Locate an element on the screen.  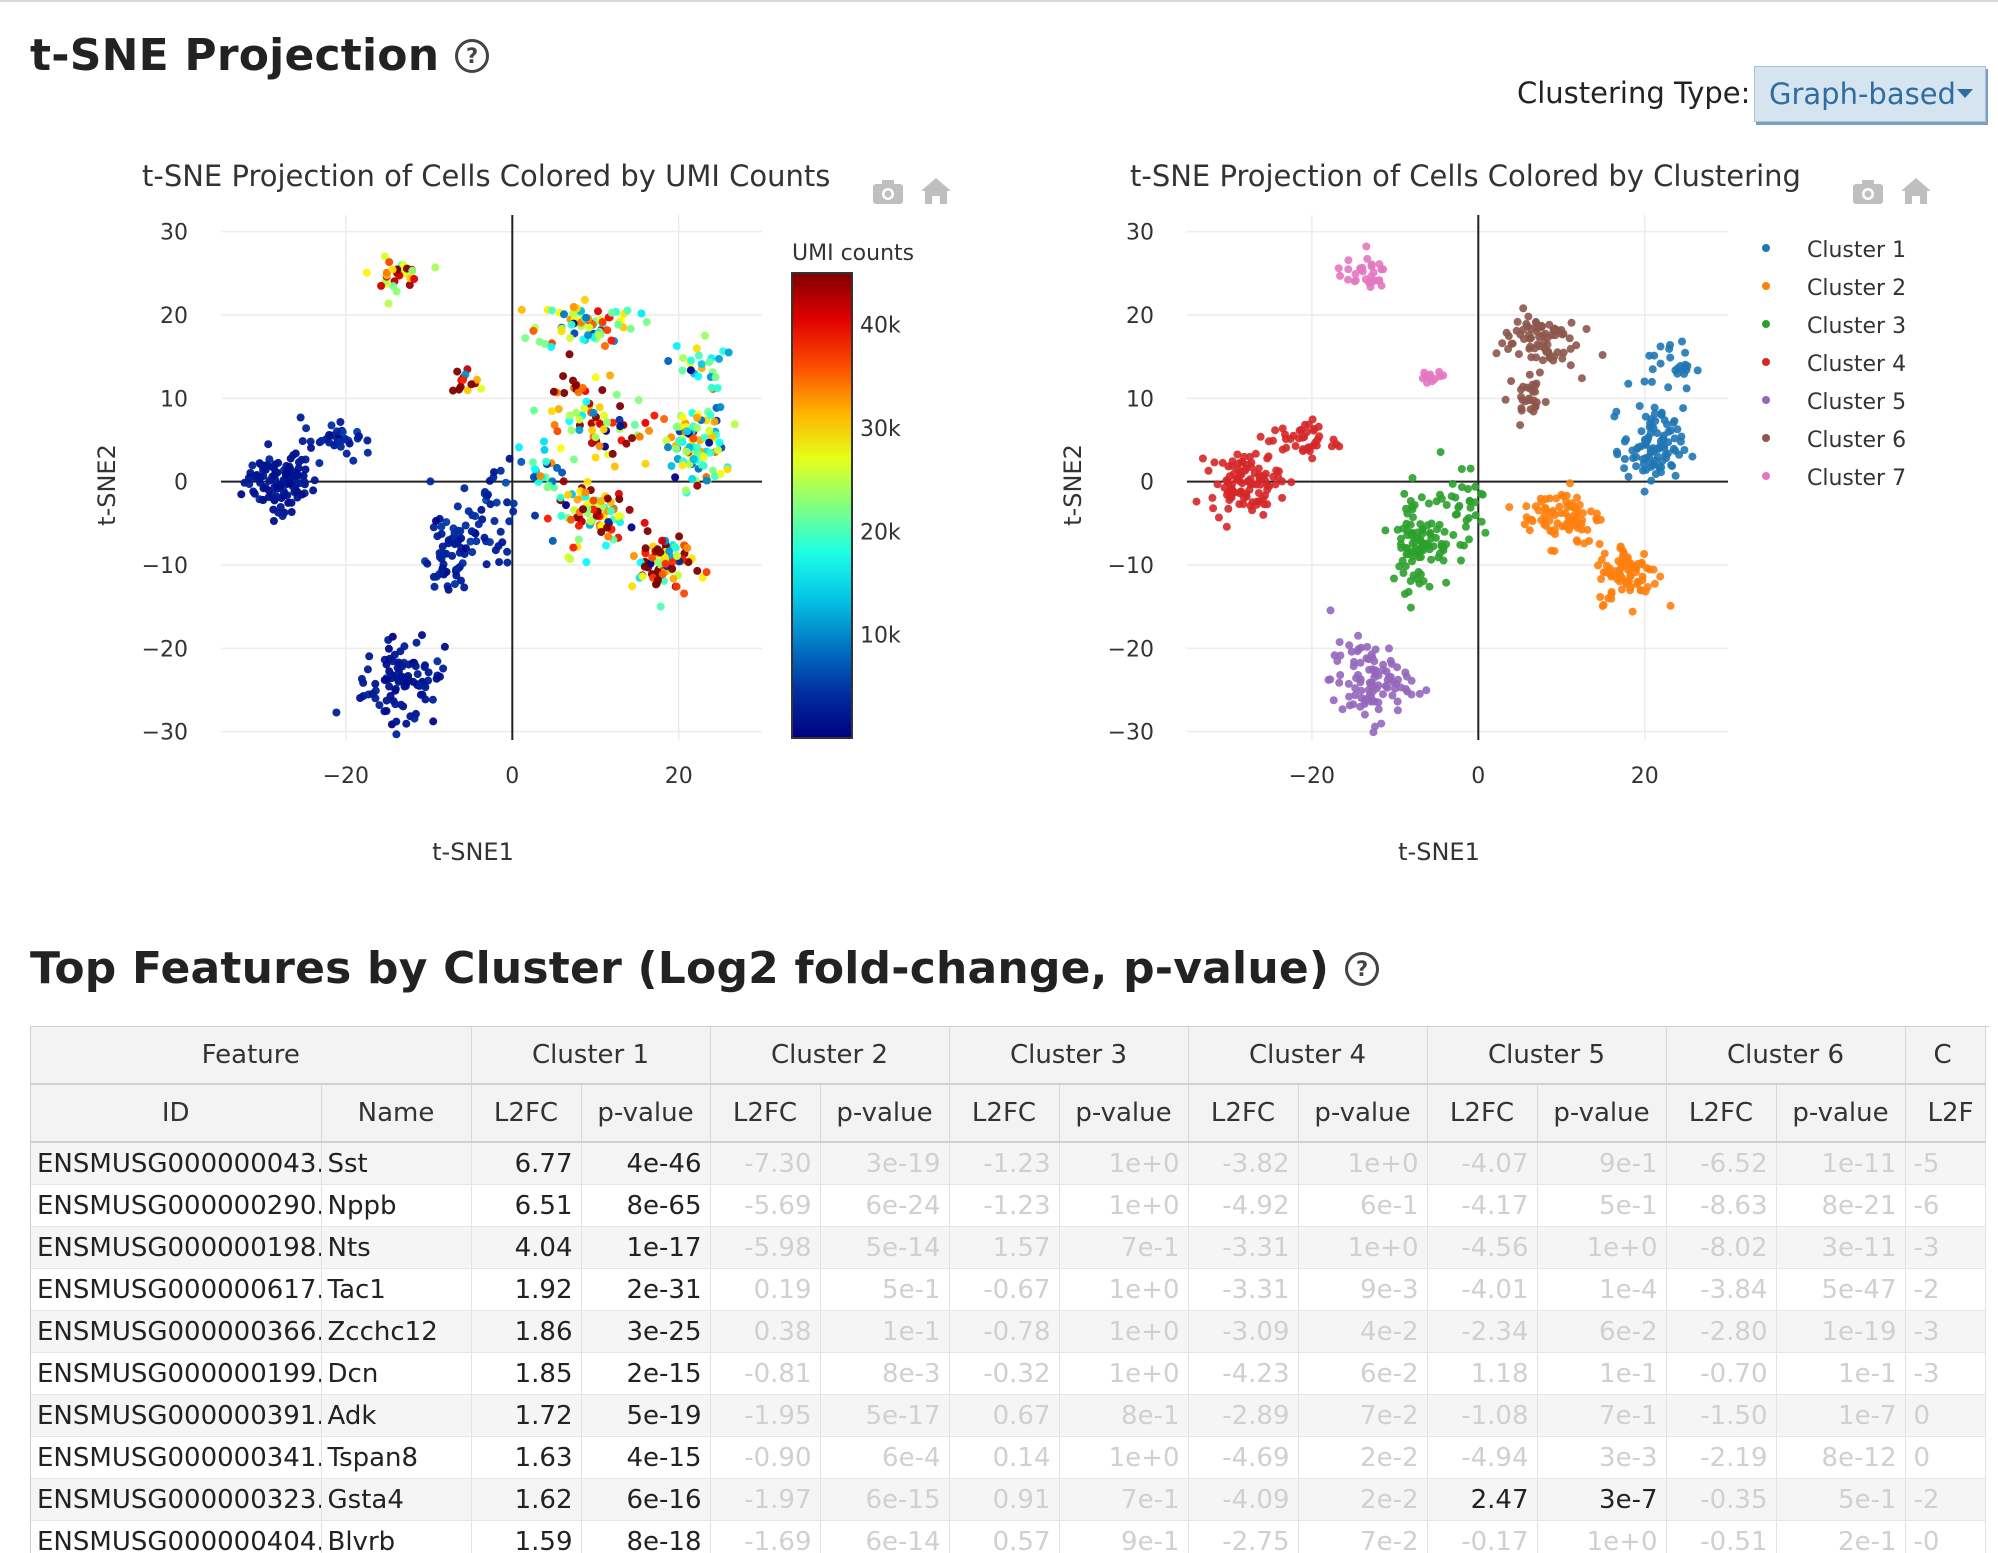
column-header-name: Name is located at coordinates (396, 1113).